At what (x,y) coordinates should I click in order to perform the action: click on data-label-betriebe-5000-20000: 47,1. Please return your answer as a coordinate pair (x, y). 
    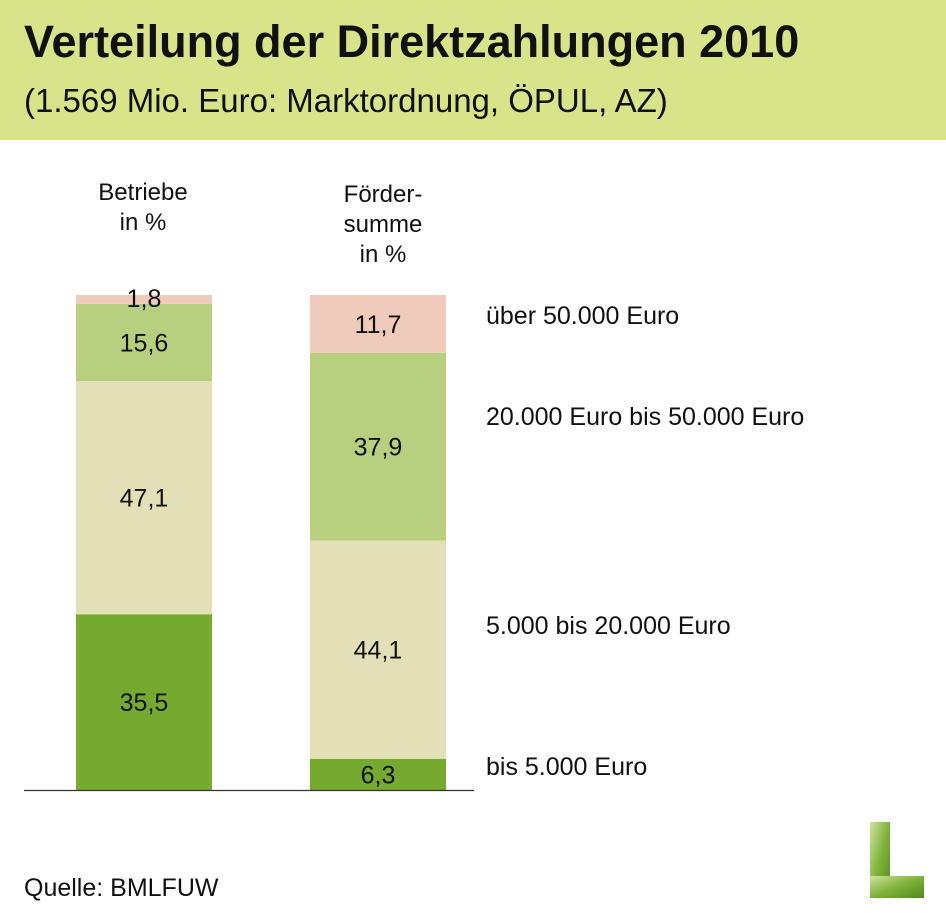
    Looking at the image, I should click on (144, 499).